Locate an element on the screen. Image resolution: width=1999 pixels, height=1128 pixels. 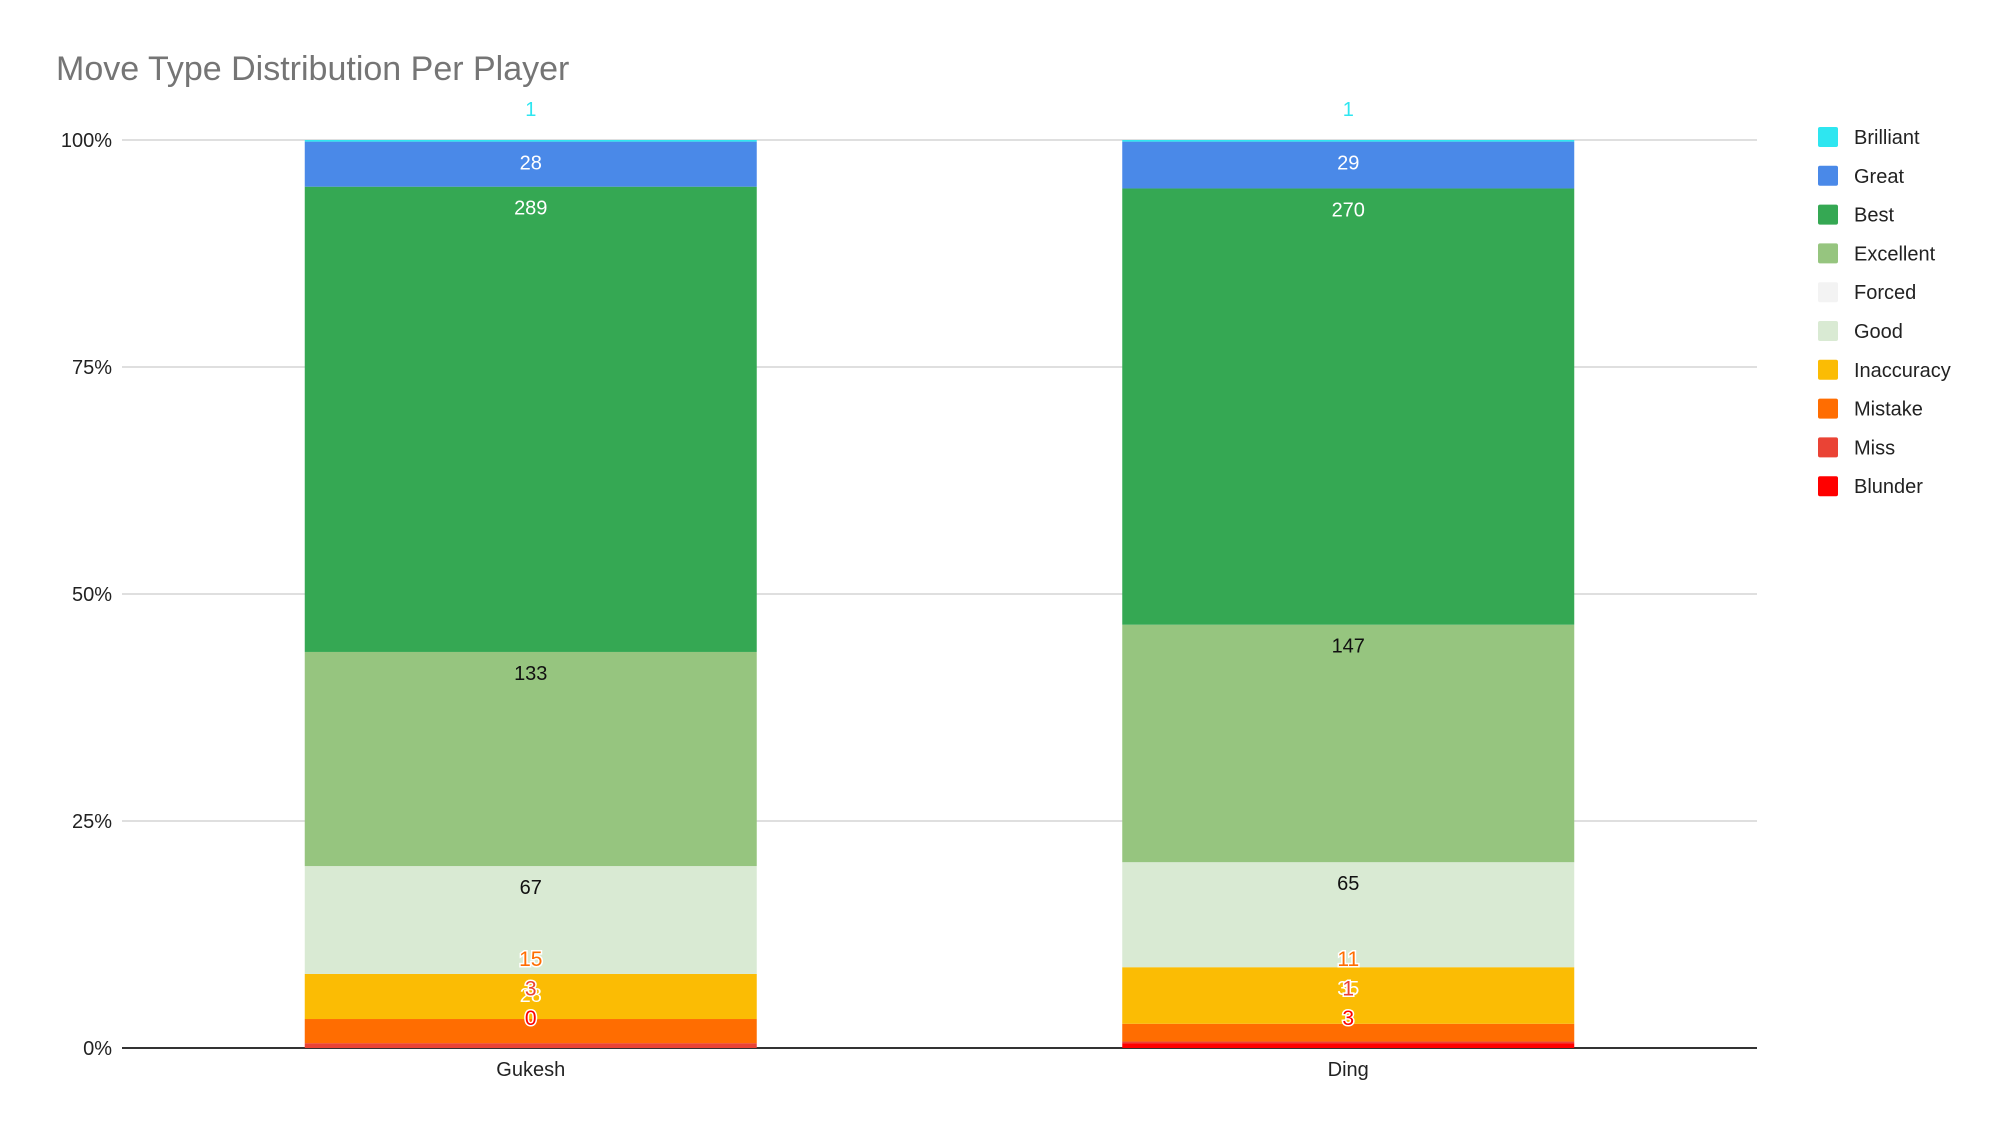
data-label: 65 is located at coordinates (1348, 884).